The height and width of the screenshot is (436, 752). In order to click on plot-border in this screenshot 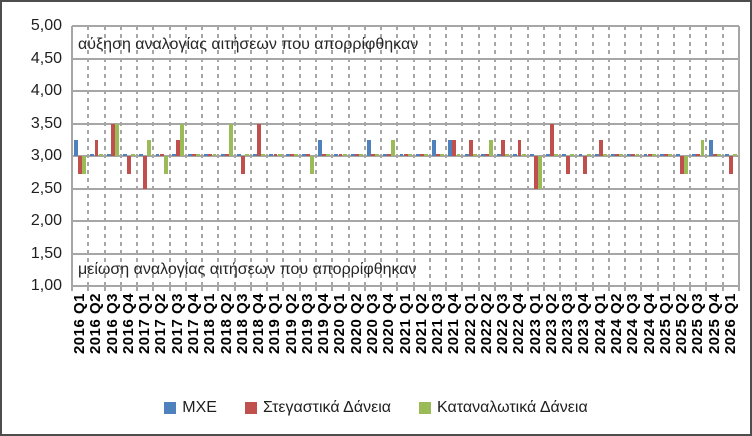, I will do `click(72, 156)`.